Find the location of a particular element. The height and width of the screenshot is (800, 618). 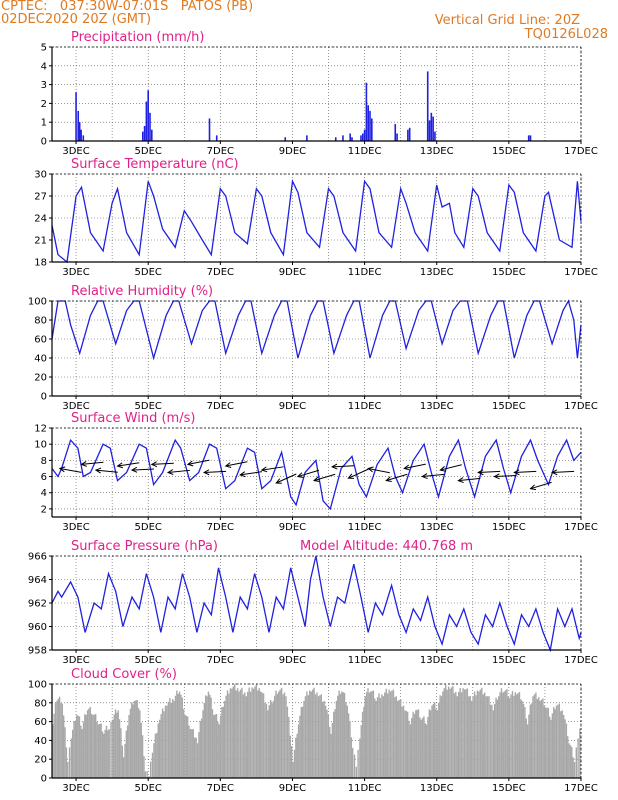

x-tick-label: 7DEC is located at coordinates (220, 660).